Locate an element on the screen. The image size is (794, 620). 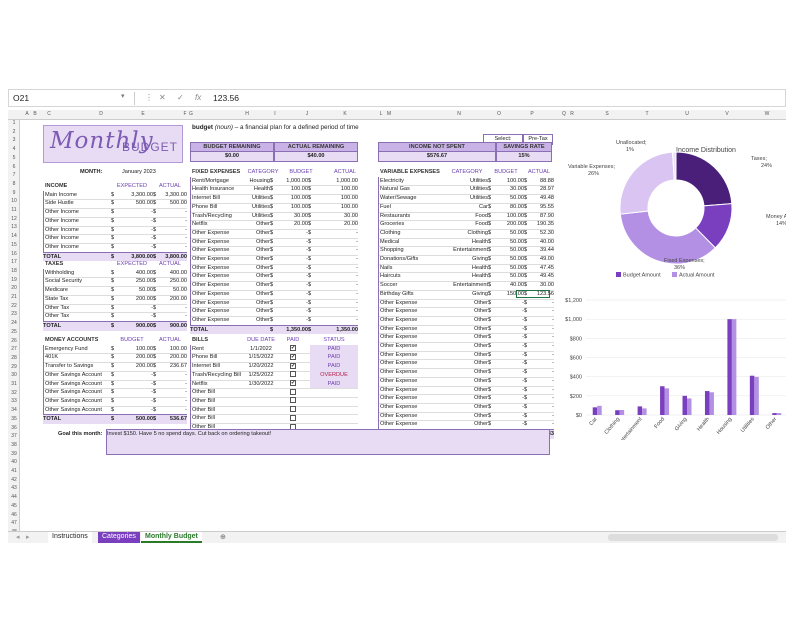
function-icon: fx is located at coordinates (198, 97).